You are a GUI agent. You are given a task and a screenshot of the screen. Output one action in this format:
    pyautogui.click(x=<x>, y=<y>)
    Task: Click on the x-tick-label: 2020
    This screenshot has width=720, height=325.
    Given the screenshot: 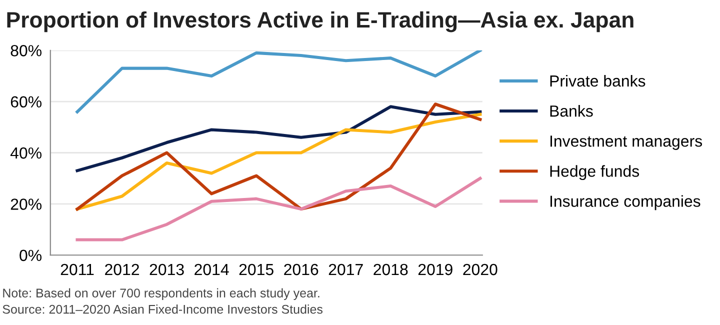 What is the action you would take?
    pyautogui.click(x=480, y=270)
    